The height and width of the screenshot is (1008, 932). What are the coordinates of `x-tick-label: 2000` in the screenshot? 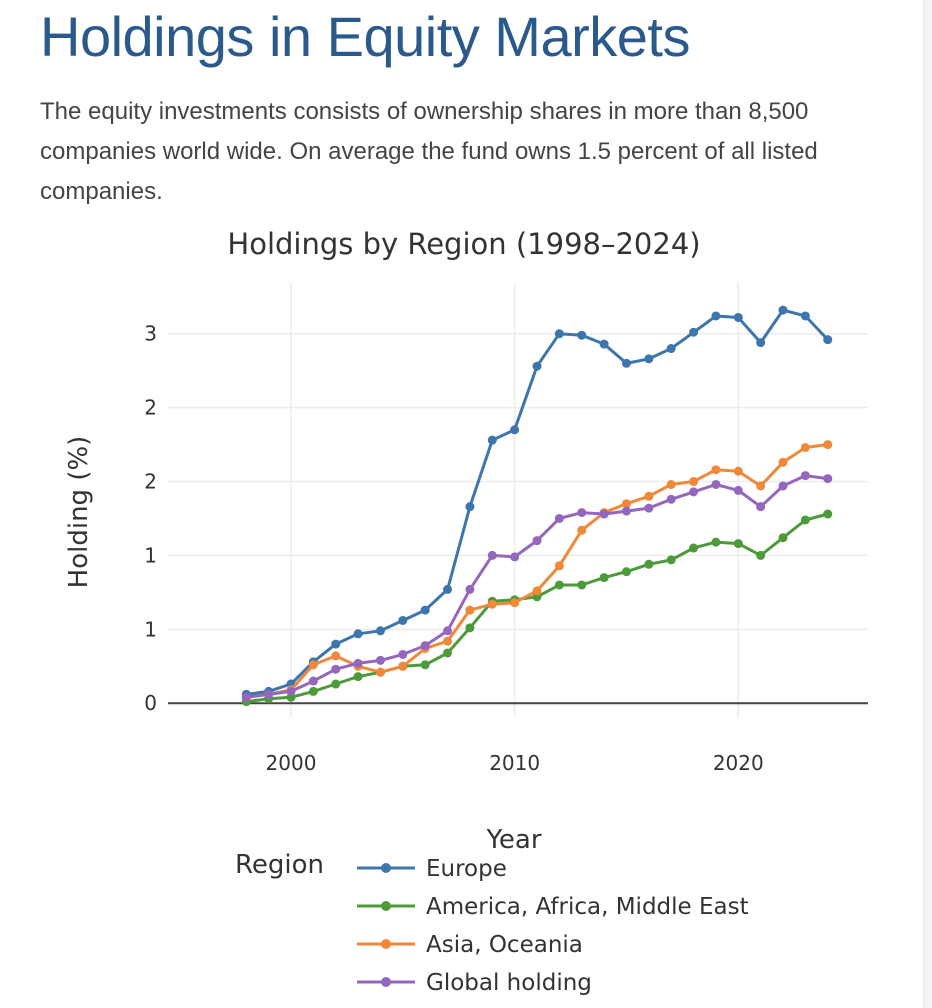 It's located at (291, 763).